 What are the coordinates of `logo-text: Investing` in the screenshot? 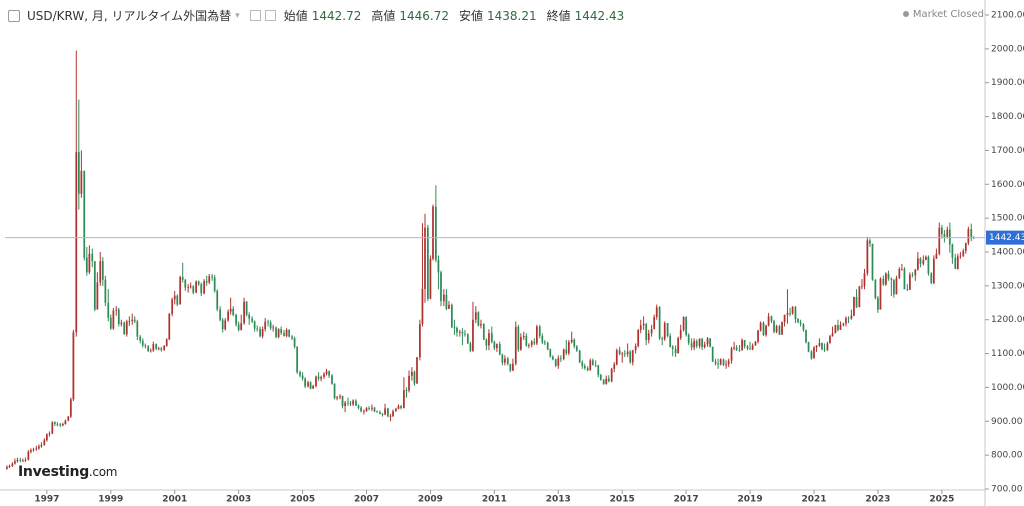 It's located at (53, 472).